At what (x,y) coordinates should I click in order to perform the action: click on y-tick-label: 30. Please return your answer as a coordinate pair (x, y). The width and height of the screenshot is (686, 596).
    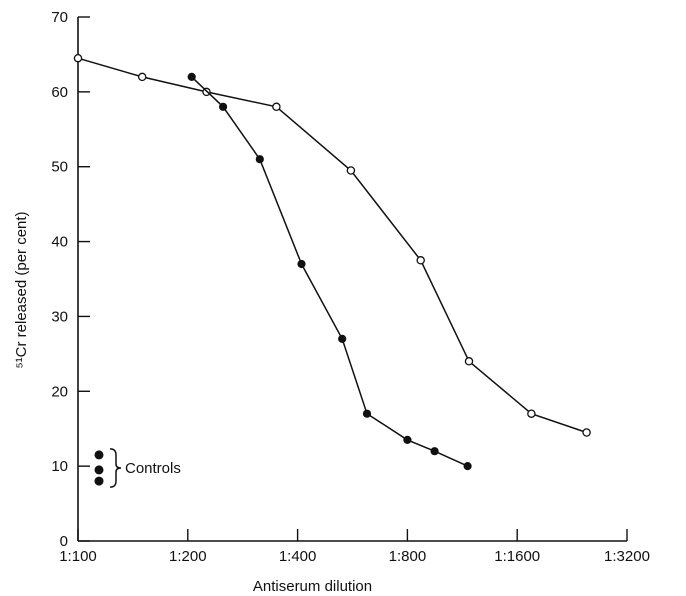
    Looking at the image, I should click on (59, 316).